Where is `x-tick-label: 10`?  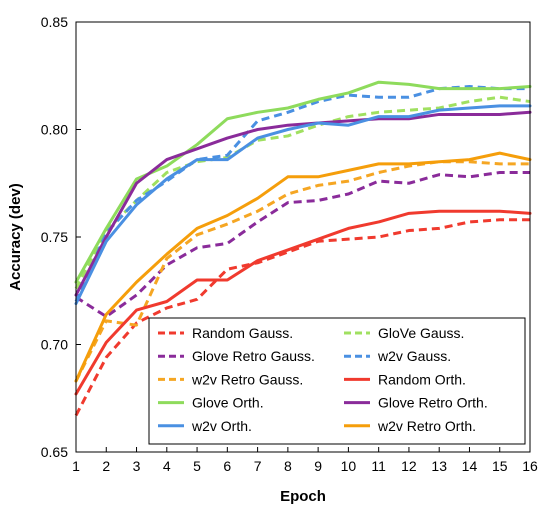
x-tick-label: 10 is located at coordinates (349, 466).